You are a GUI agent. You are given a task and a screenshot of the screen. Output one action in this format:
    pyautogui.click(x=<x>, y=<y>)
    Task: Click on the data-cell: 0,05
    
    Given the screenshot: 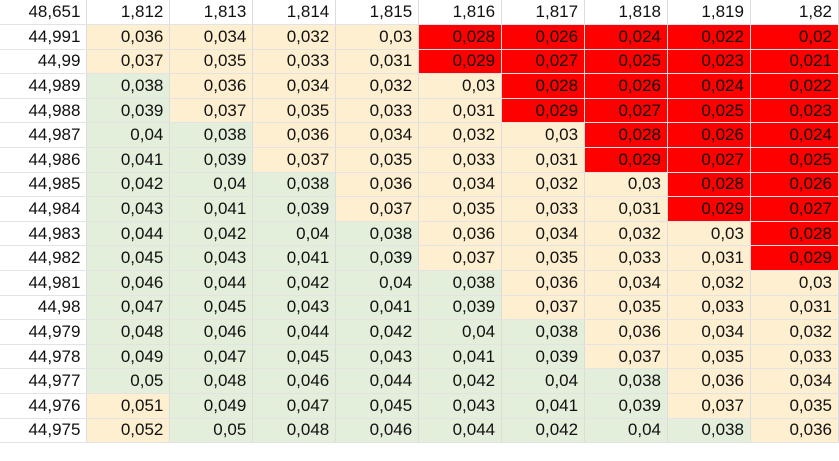 What is the action you would take?
    pyautogui.click(x=211, y=431)
    